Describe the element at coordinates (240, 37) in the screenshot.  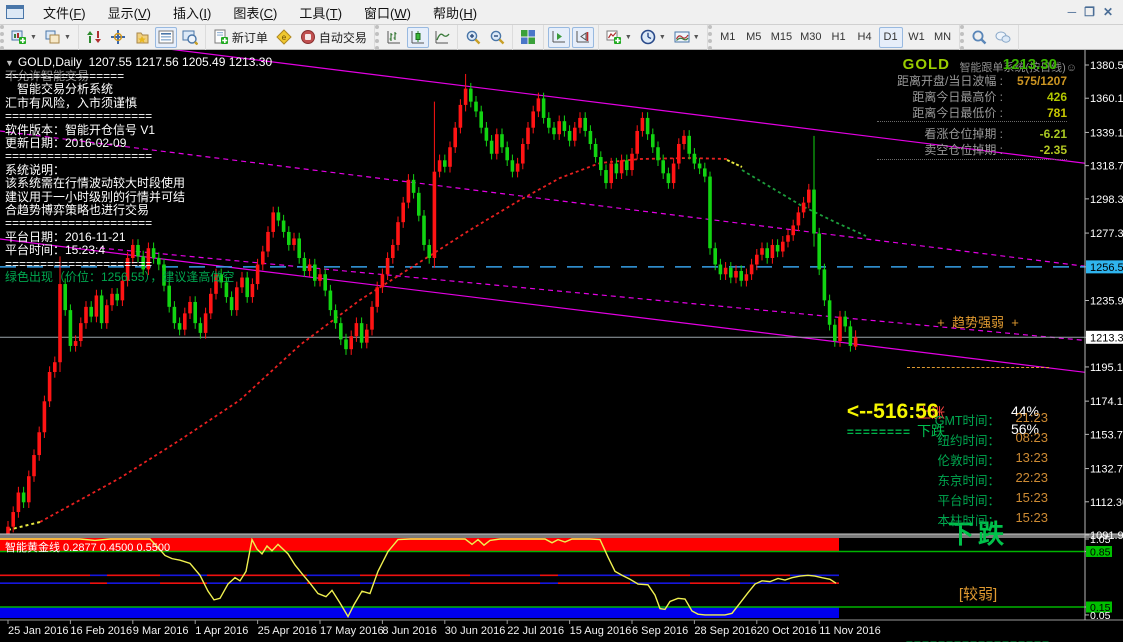
I see `new-order-button: 新订单` at that location.